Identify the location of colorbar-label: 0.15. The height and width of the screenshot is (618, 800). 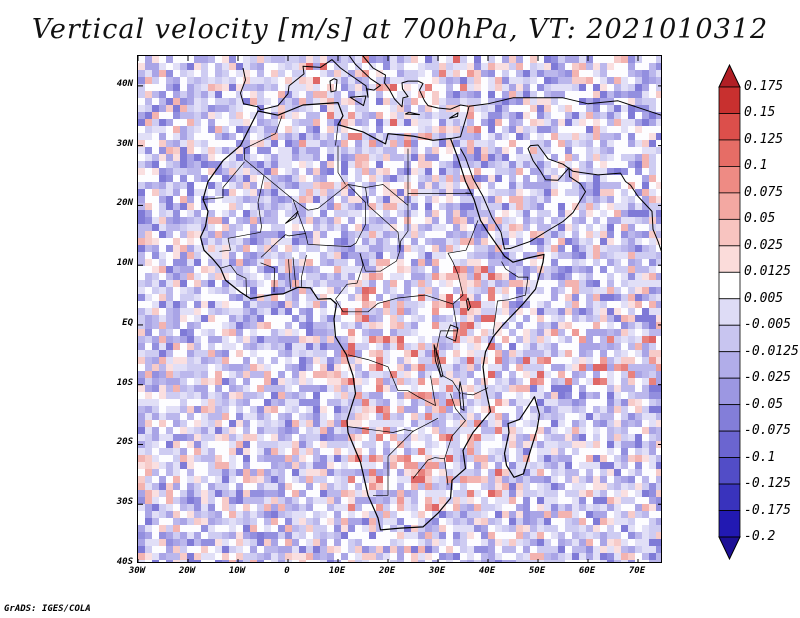
(760, 113).